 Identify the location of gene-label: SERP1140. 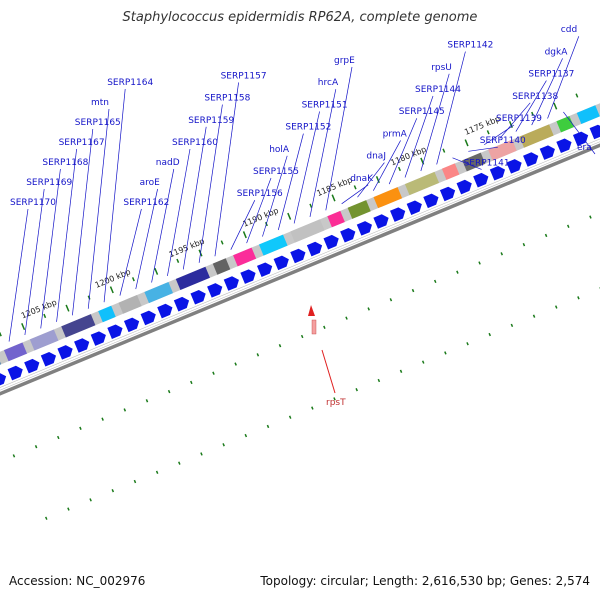
(503, 141).